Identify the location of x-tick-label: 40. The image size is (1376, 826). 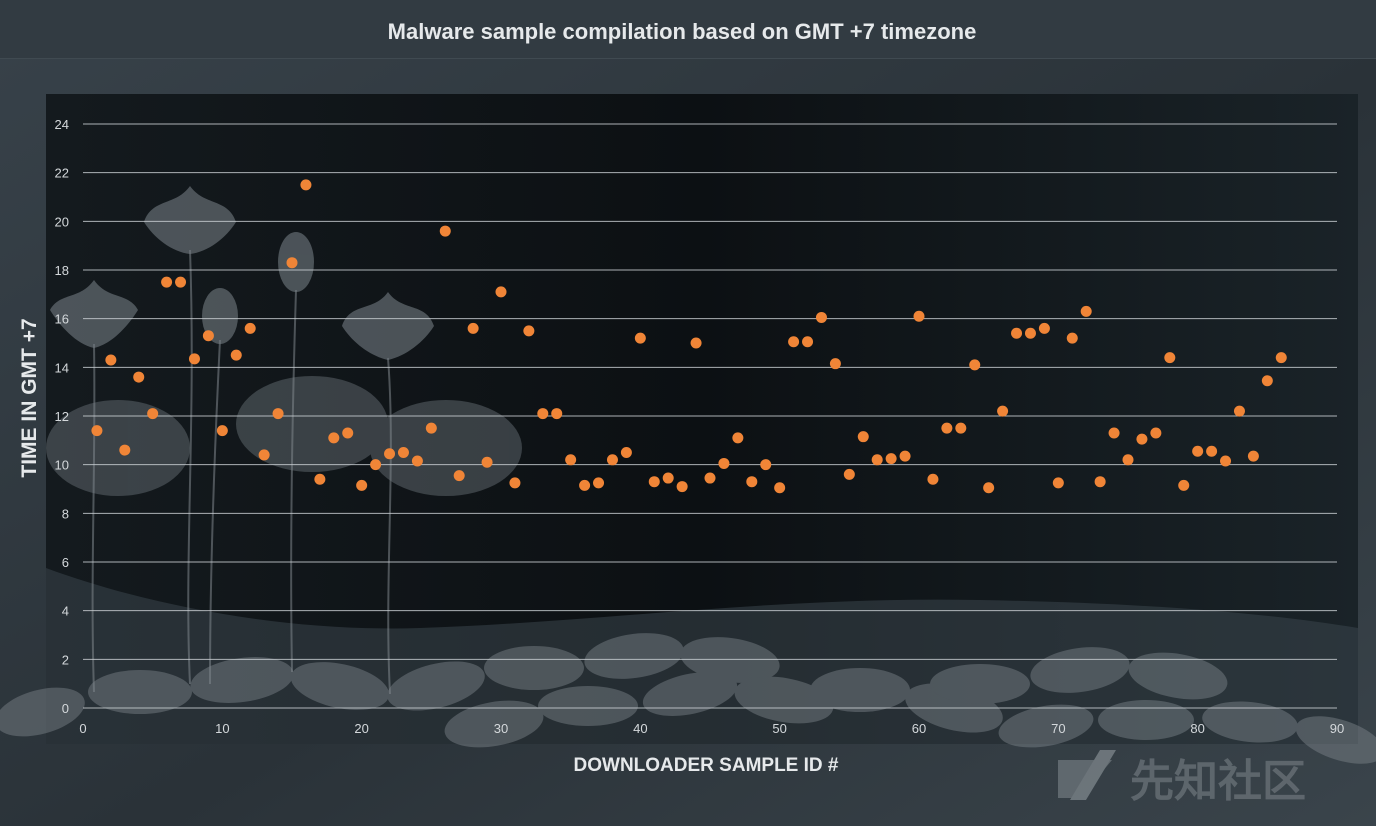
(640, 728).